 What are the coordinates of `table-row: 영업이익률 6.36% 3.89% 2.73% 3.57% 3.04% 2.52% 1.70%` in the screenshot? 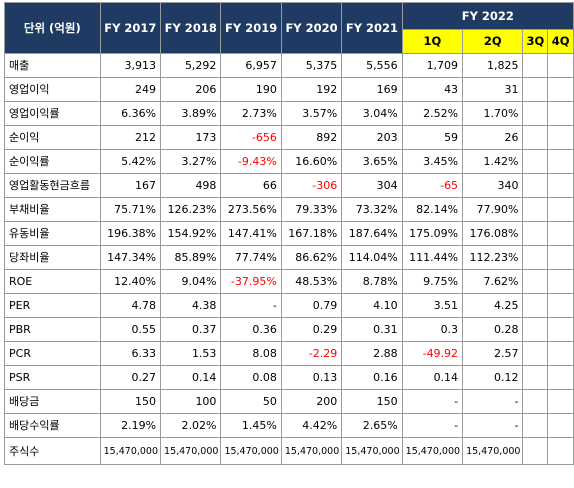 It's located at (289, 113).